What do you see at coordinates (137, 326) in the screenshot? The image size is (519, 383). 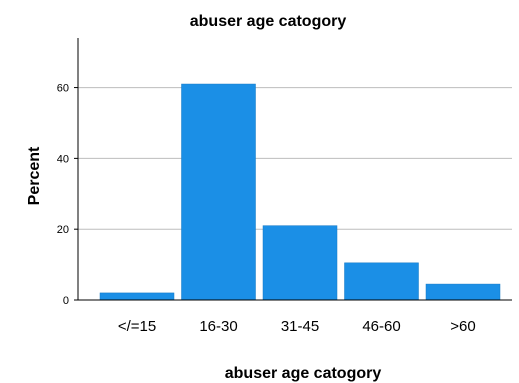 I see `x-tick-label: </=15` at bounding box center [137, 326].